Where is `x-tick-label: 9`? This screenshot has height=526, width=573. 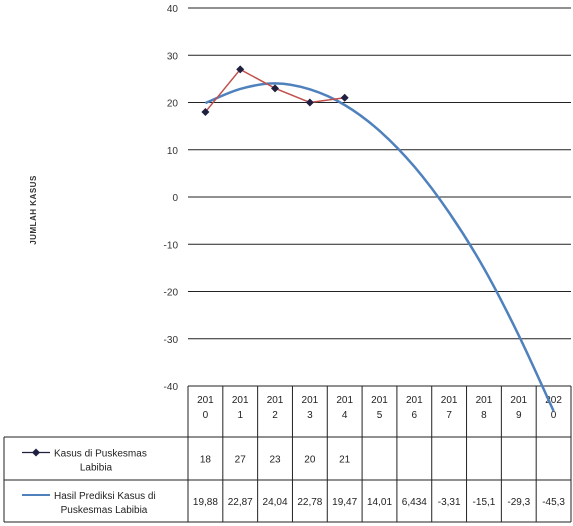 x-tick-label: 9 is located at coordinates (519, 415).